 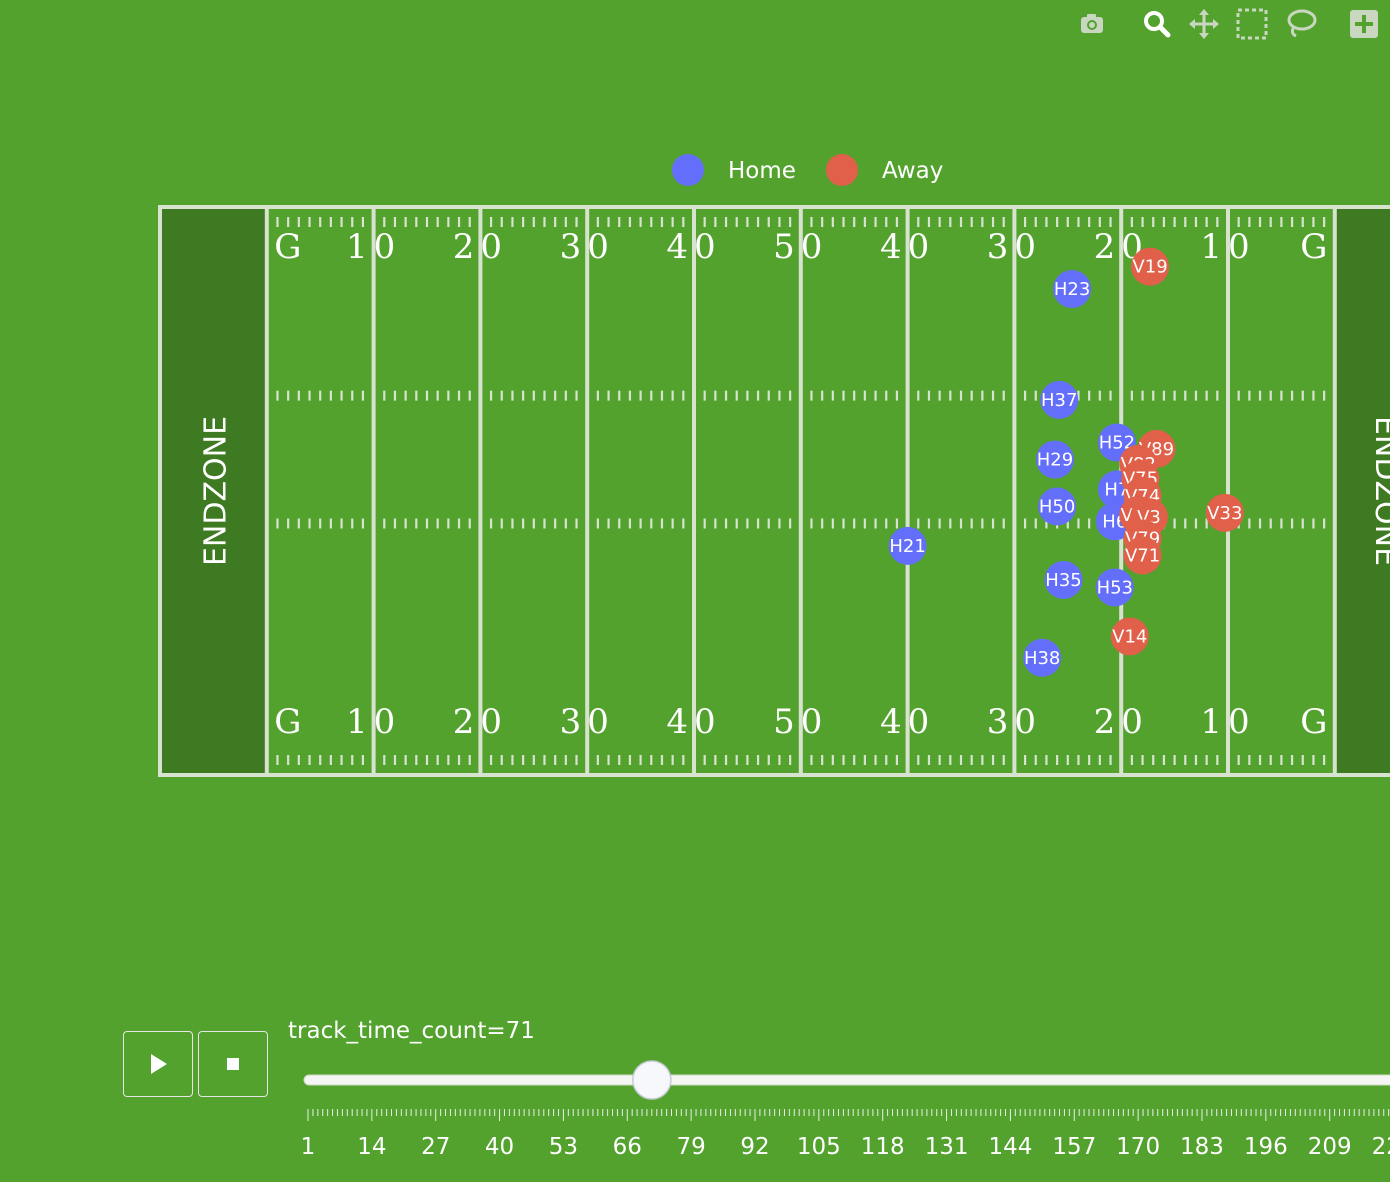 I want to click on slider-tick-label: 196, so click(x=1266, y=1147).